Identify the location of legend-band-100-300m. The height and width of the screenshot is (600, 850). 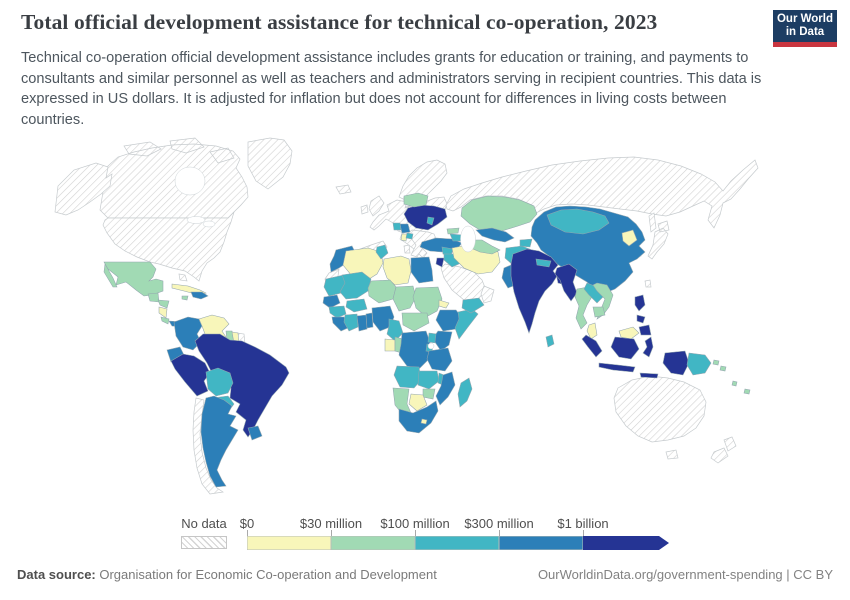
(457, 543).